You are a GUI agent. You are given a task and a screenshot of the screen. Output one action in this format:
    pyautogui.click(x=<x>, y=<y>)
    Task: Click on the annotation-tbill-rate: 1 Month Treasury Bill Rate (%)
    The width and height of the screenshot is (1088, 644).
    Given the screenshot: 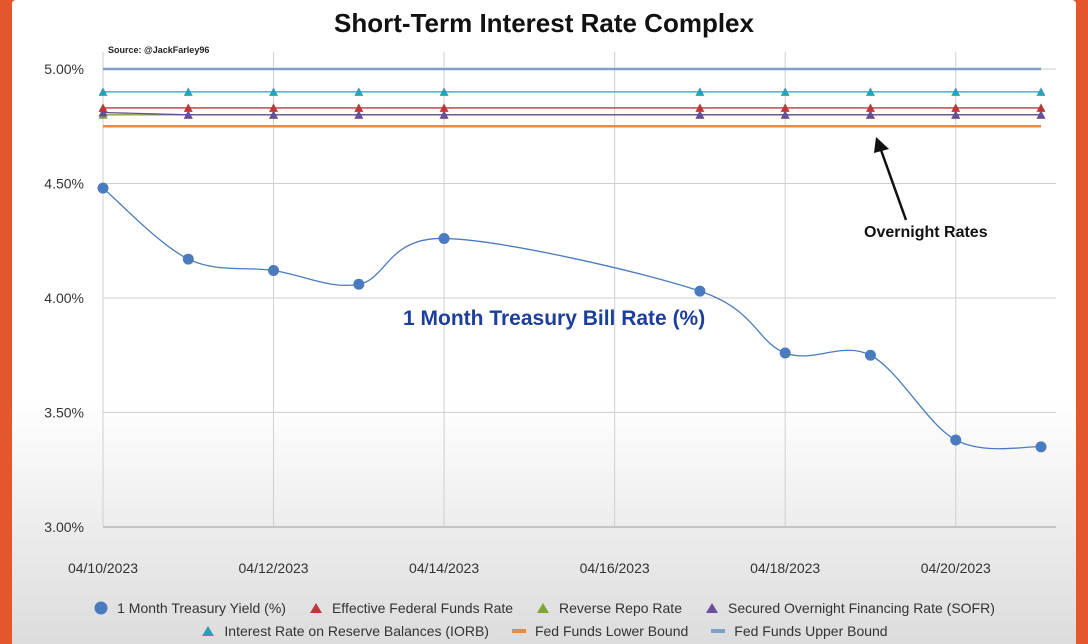 What is the action you would take?
    pyautogui.click(x=554, y=318)
    